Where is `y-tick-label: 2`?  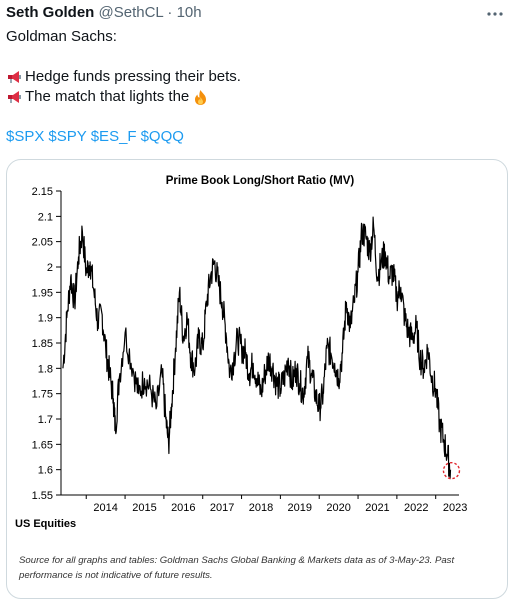 y-tick-label: 2 is located at coordinates (50, 268).